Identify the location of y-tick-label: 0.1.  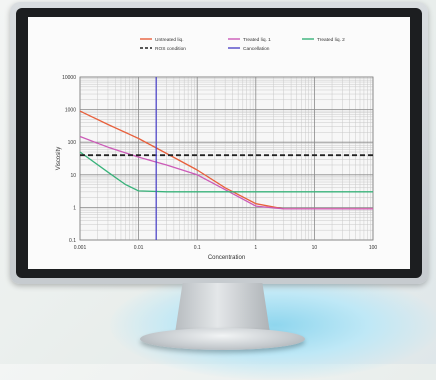
(72, 241).